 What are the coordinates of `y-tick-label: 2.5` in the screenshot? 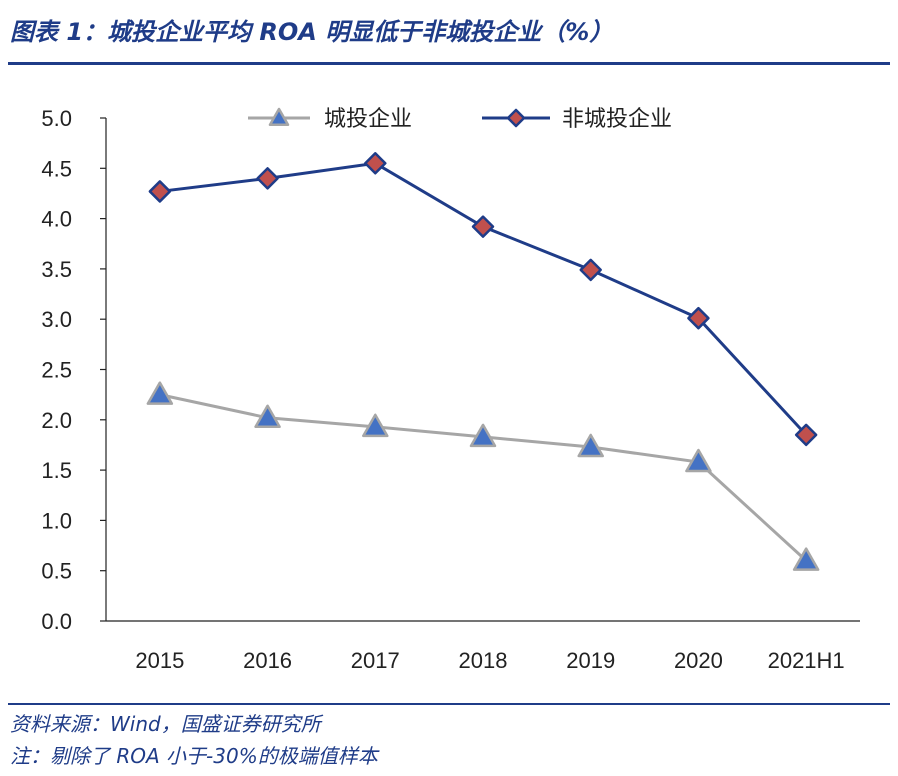 It's located at (56, 370).